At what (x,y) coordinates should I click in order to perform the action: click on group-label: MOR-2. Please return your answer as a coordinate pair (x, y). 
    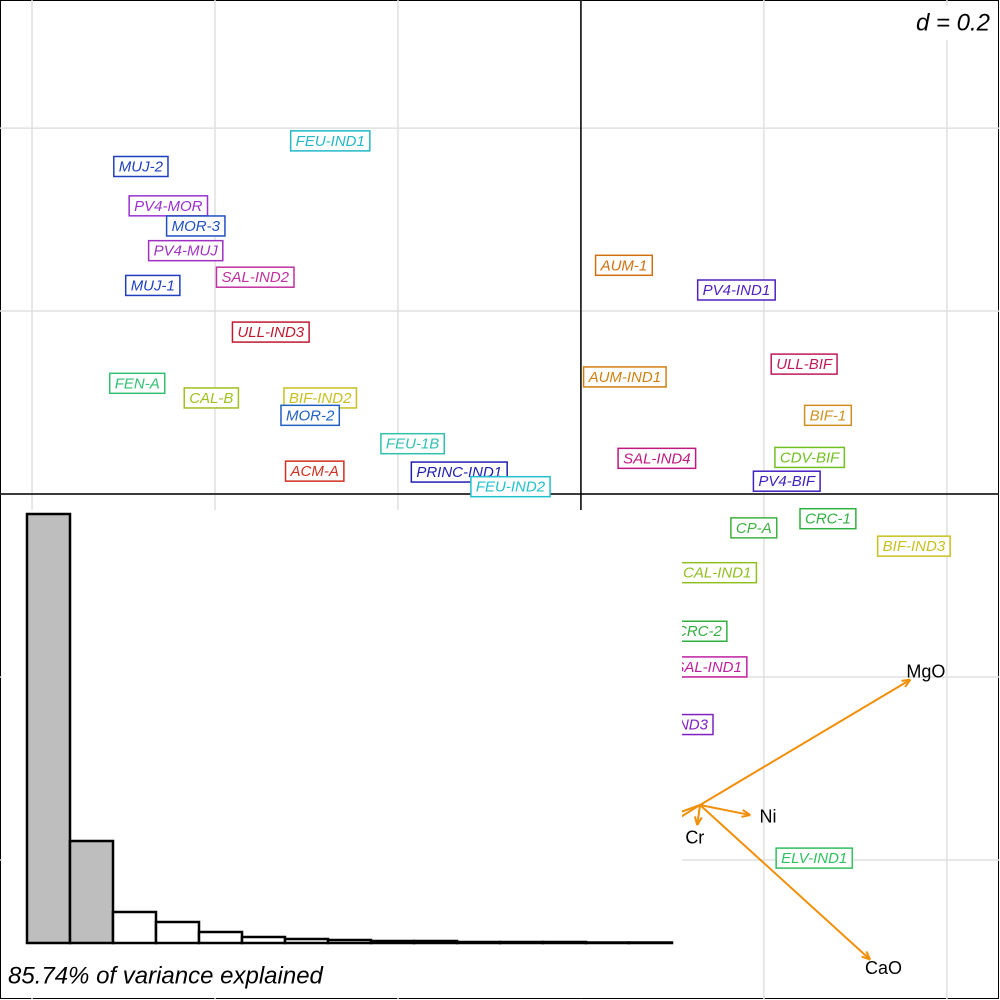
    Looking at the image, I should click on (310, 415).